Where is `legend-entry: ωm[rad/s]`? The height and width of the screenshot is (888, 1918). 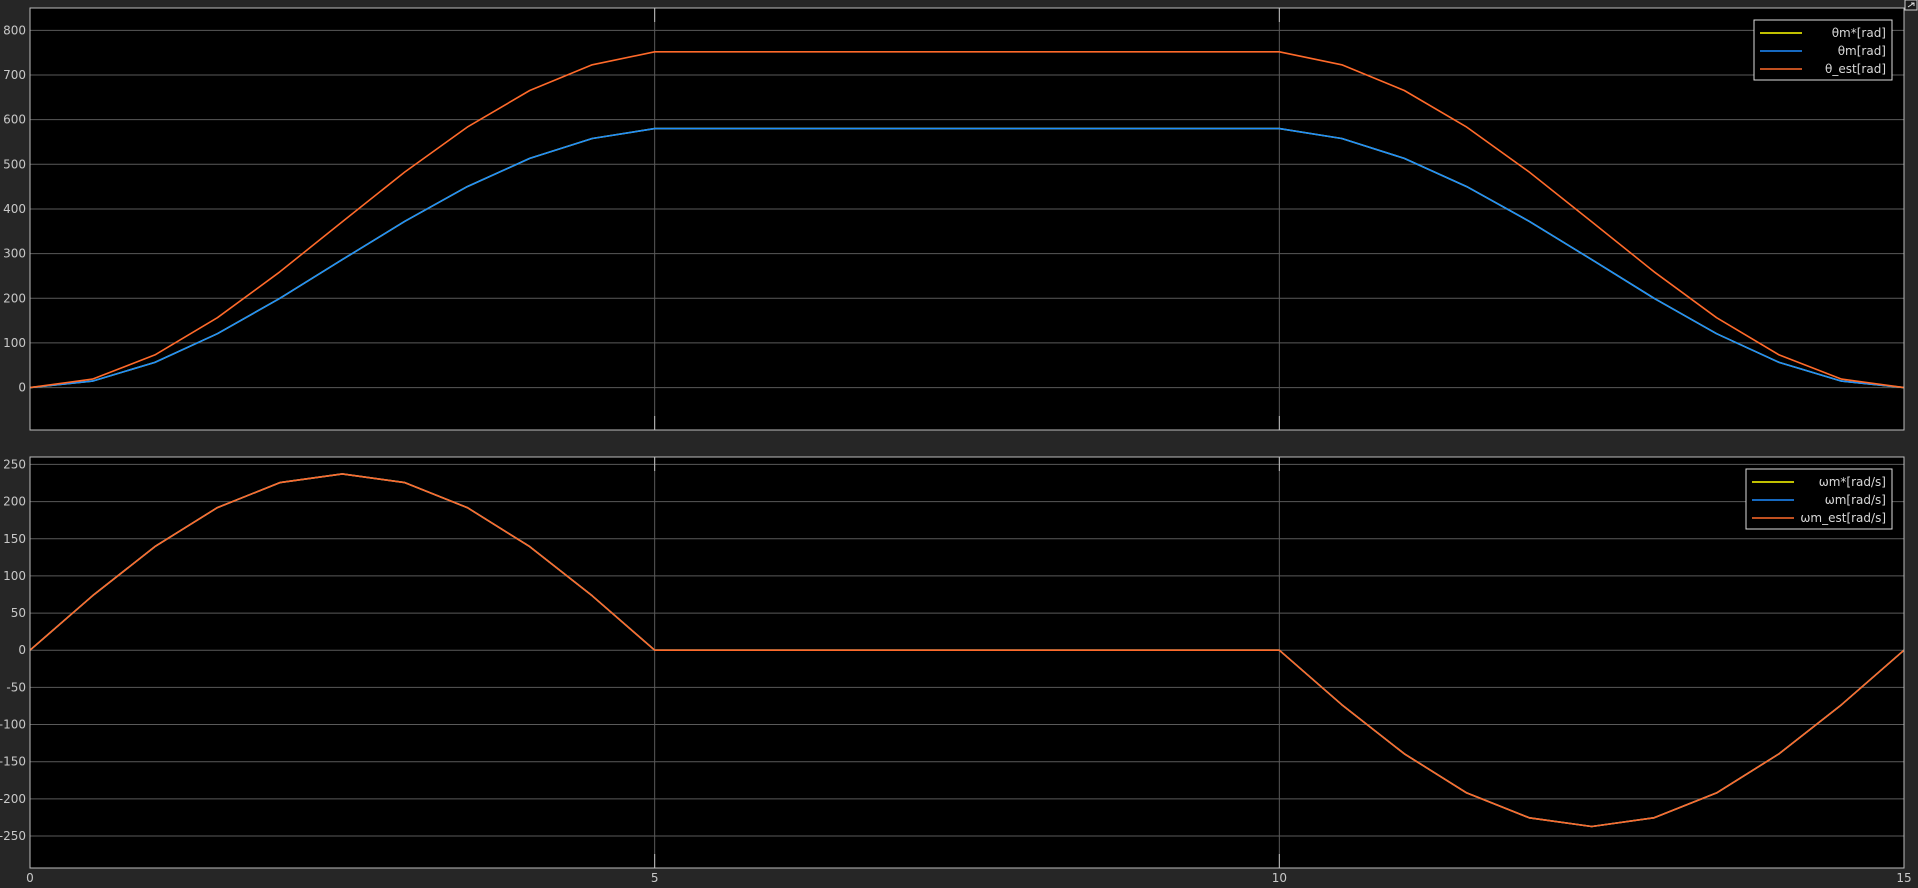 legend-entry: ωm[rad/s] is located at coordinates (1855, 500).